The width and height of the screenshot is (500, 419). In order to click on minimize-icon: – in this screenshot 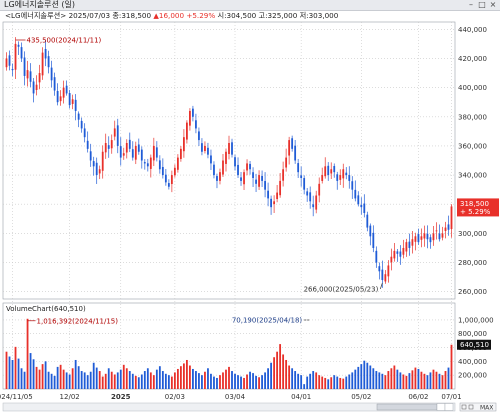, I will do `click(471, 4)`.